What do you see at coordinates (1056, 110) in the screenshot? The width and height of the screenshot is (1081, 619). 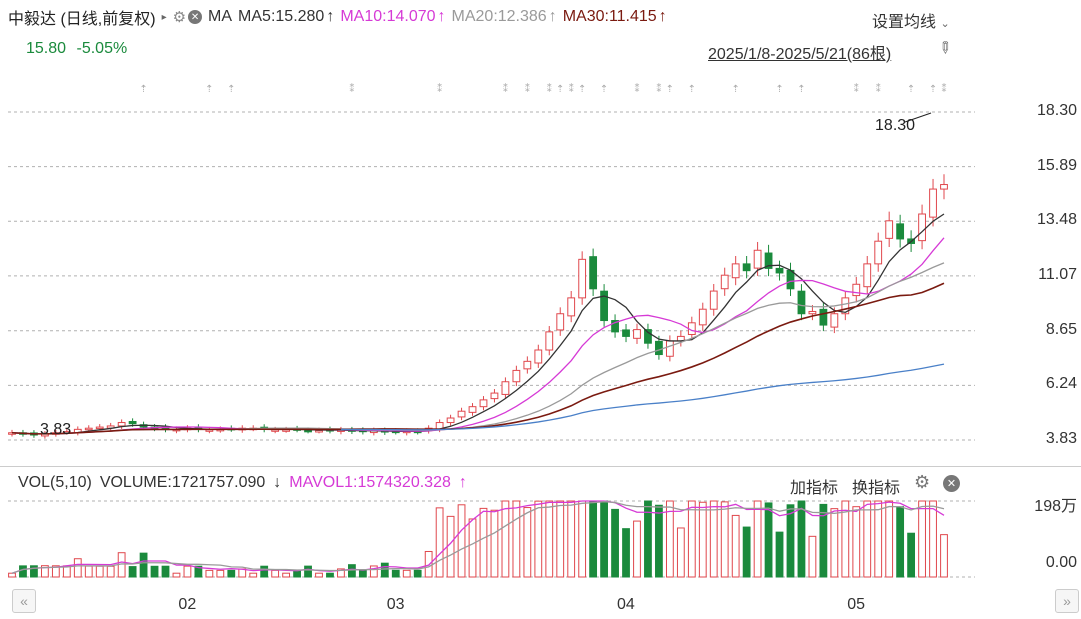 I see `price-tick-label: 18.30` at bounding box center [1056, 110].